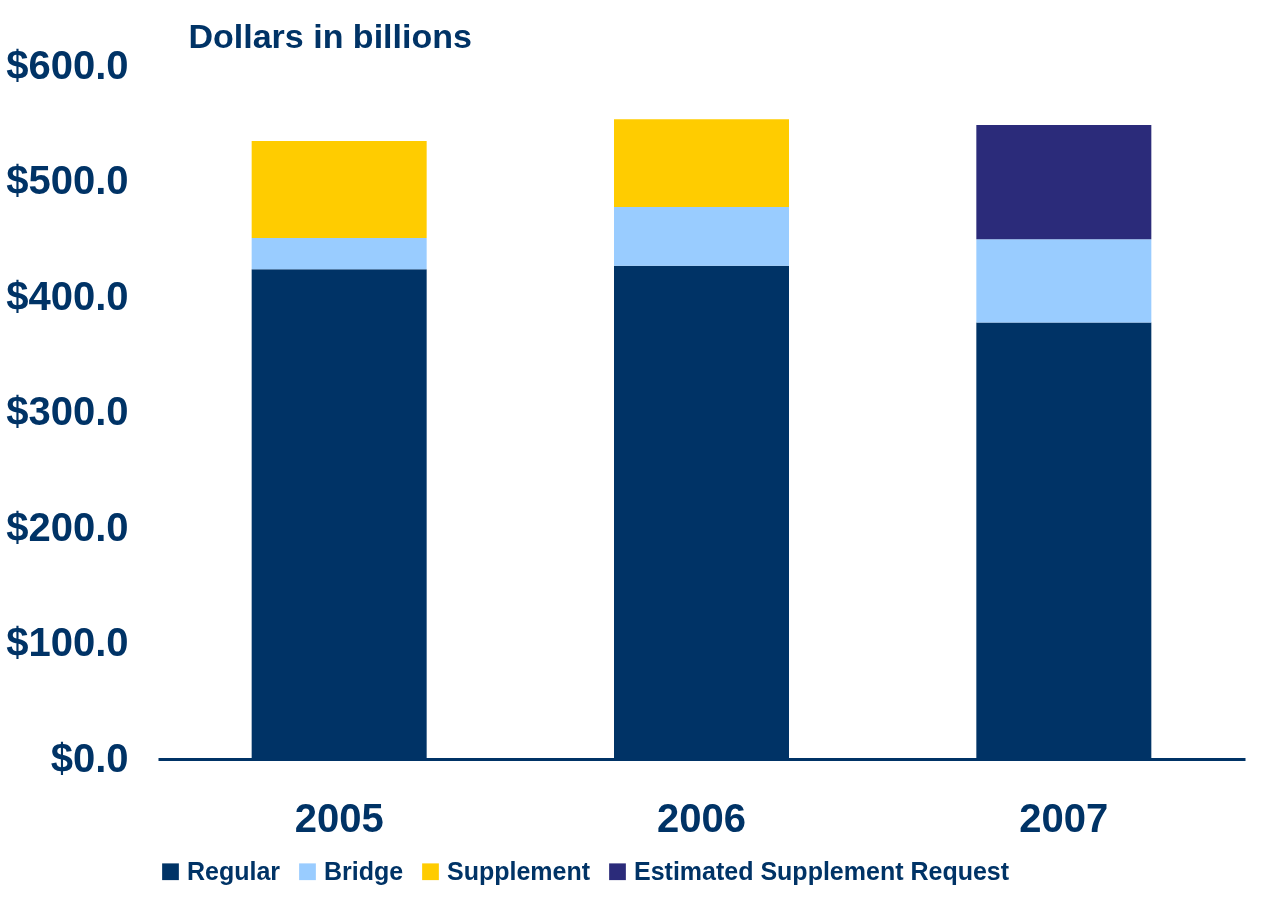 Image resolution: width=1261 pixels, height=902 pixels. Describe the element at coordinates (67, 64) in the screenshot. I see `y-tick-label: $600.0` at that location.